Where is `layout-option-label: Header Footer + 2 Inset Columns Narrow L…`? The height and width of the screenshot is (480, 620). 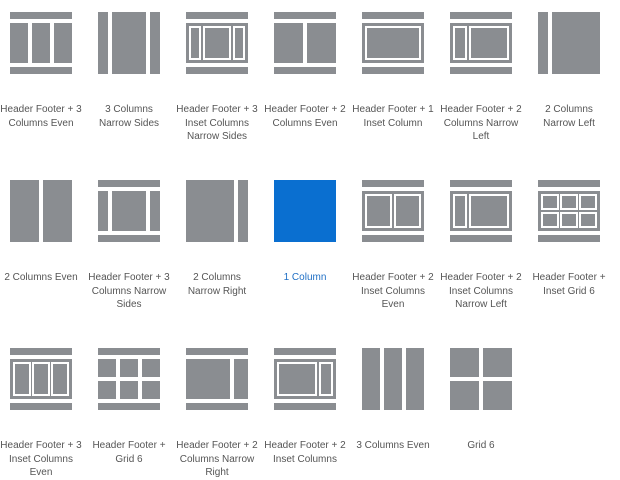 layout-option-label: Header Footer + 2 Inset Columns Narrow L… is located at coordinates (481, 291).